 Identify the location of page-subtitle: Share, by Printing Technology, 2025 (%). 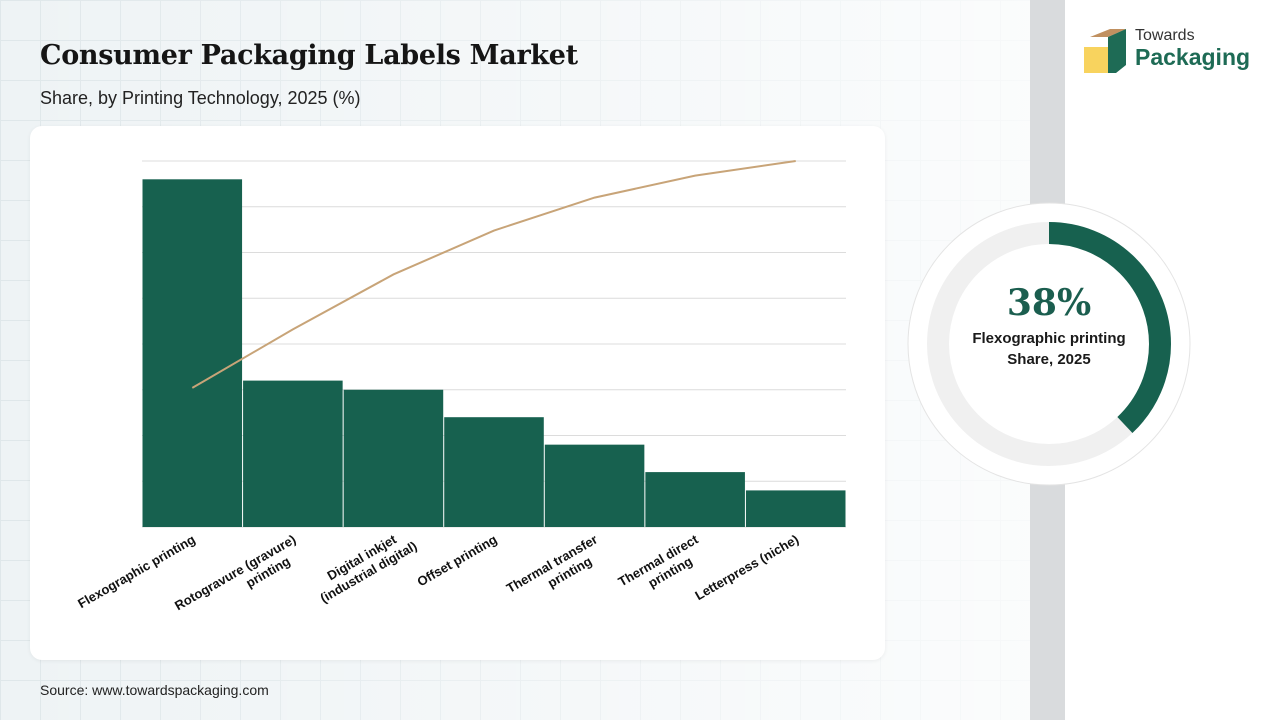
(200, 98).